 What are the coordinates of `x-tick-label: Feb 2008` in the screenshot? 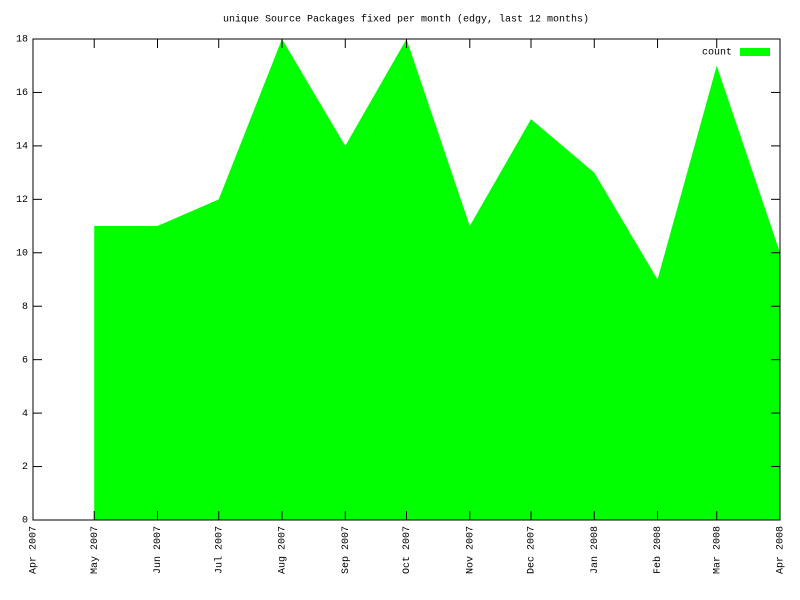 It's located at (658, 550).